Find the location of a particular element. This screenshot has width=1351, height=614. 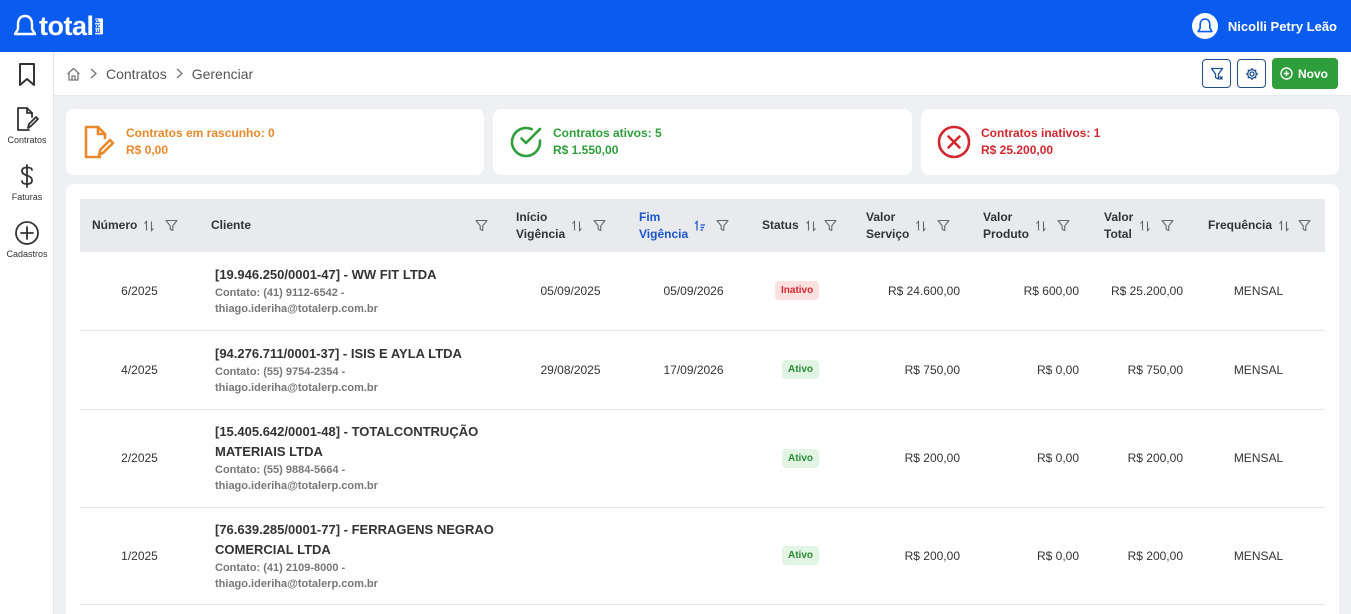

contract-edit-icon is located at coordinates (28, 119).